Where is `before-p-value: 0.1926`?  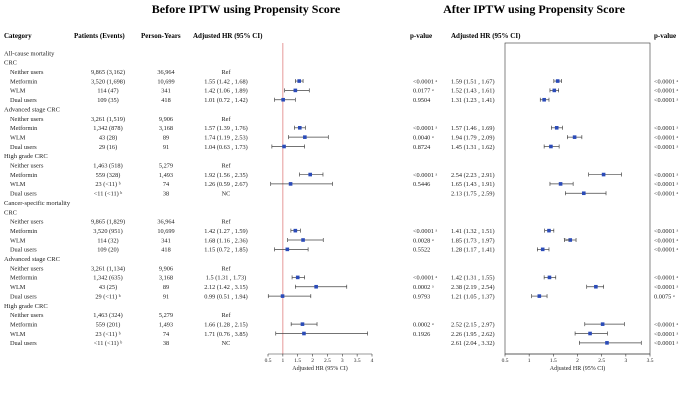
before-p-value: 0.1926 is located at coordinates (421, 334).